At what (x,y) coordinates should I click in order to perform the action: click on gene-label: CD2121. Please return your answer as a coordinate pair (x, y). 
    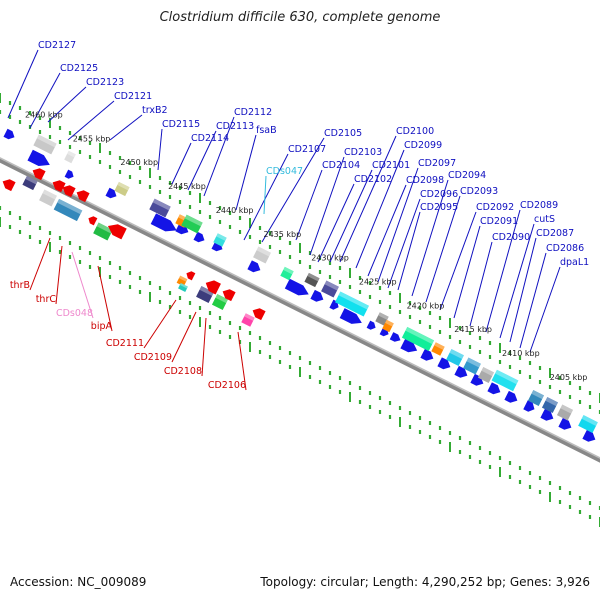
    Looking at the image, I should click on (133, 96).